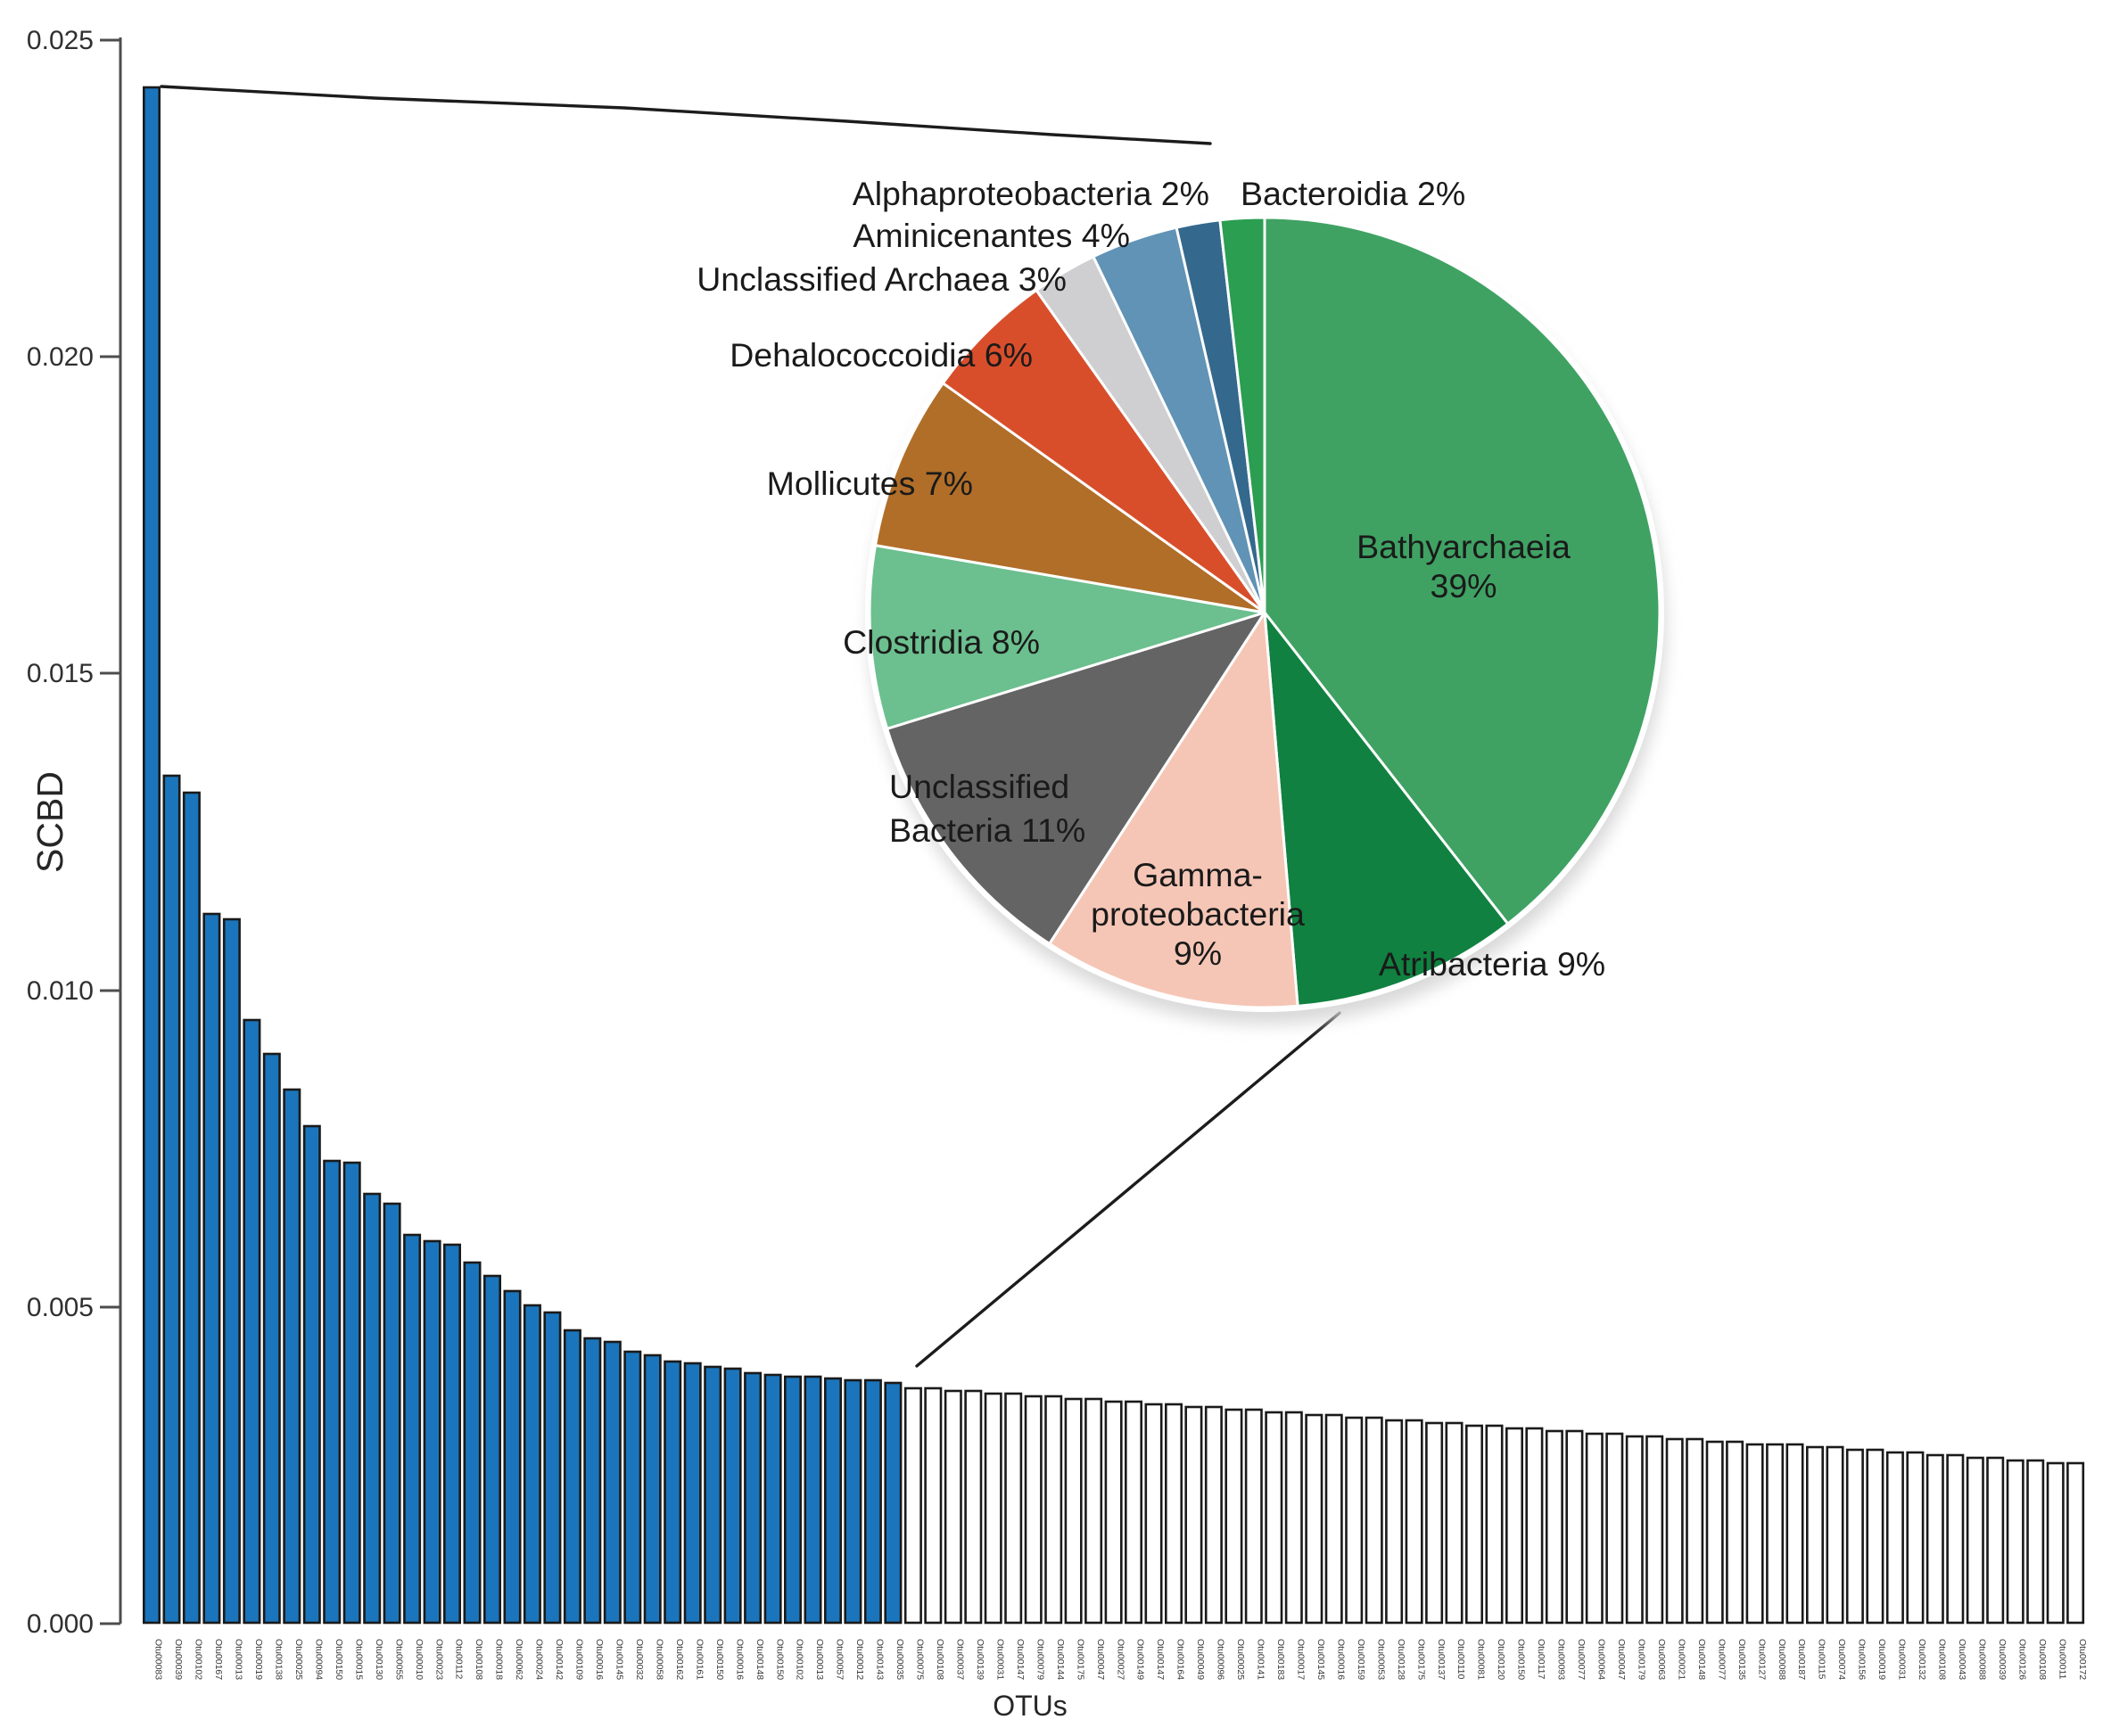 This screenshot has width=2111, height=1736. What do you see at coordinates (980, 1660) in the screenshot?
I see `svg-text: Otu00139` at bounding box center [980, 1660].